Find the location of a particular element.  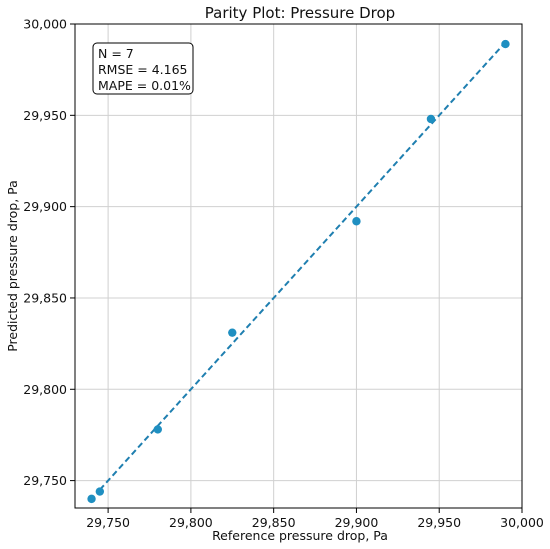

y-axis-ticks: 29,750 29,800 29,850 29,900 29,950 30,000 is located at coordinates (49, 252).